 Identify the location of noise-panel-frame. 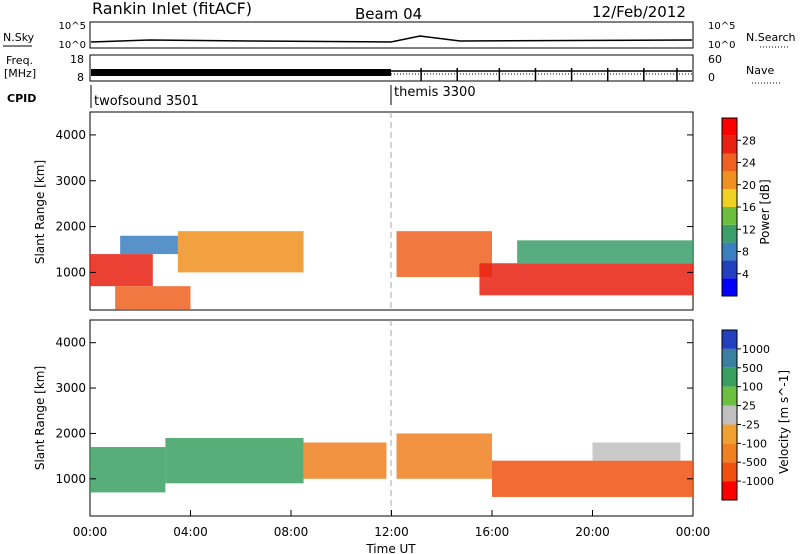
(391, 35).